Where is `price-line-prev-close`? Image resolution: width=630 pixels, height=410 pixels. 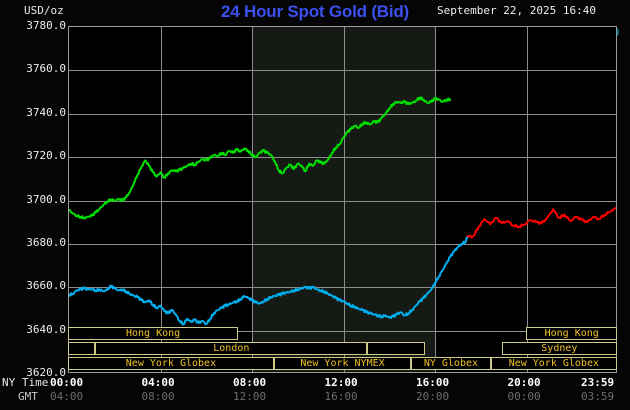 price-line-prev-close is located at coordinates (269, 280).